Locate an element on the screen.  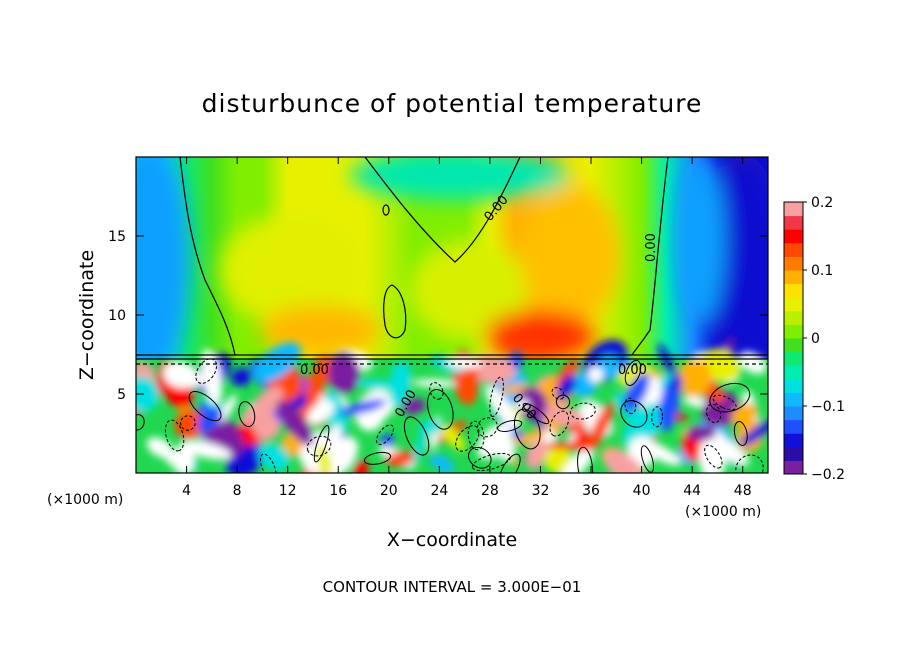
chart-title: disturbunce of potential temperature is located at coordinates (452, 103).